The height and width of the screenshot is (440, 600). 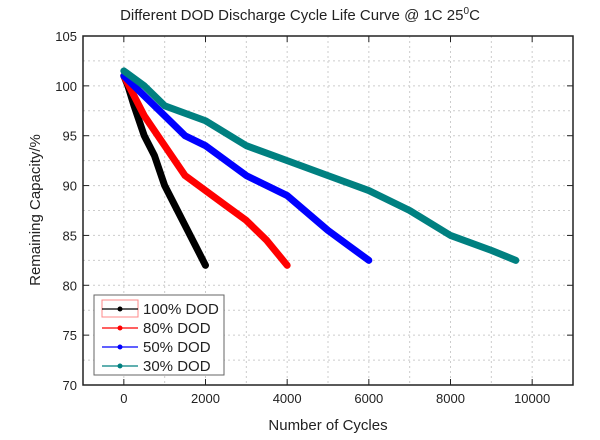 What do you see at coordinates (66, 36) in the screenshot?
I see `y-tick-label: 105` at bounding box center [66, 36].